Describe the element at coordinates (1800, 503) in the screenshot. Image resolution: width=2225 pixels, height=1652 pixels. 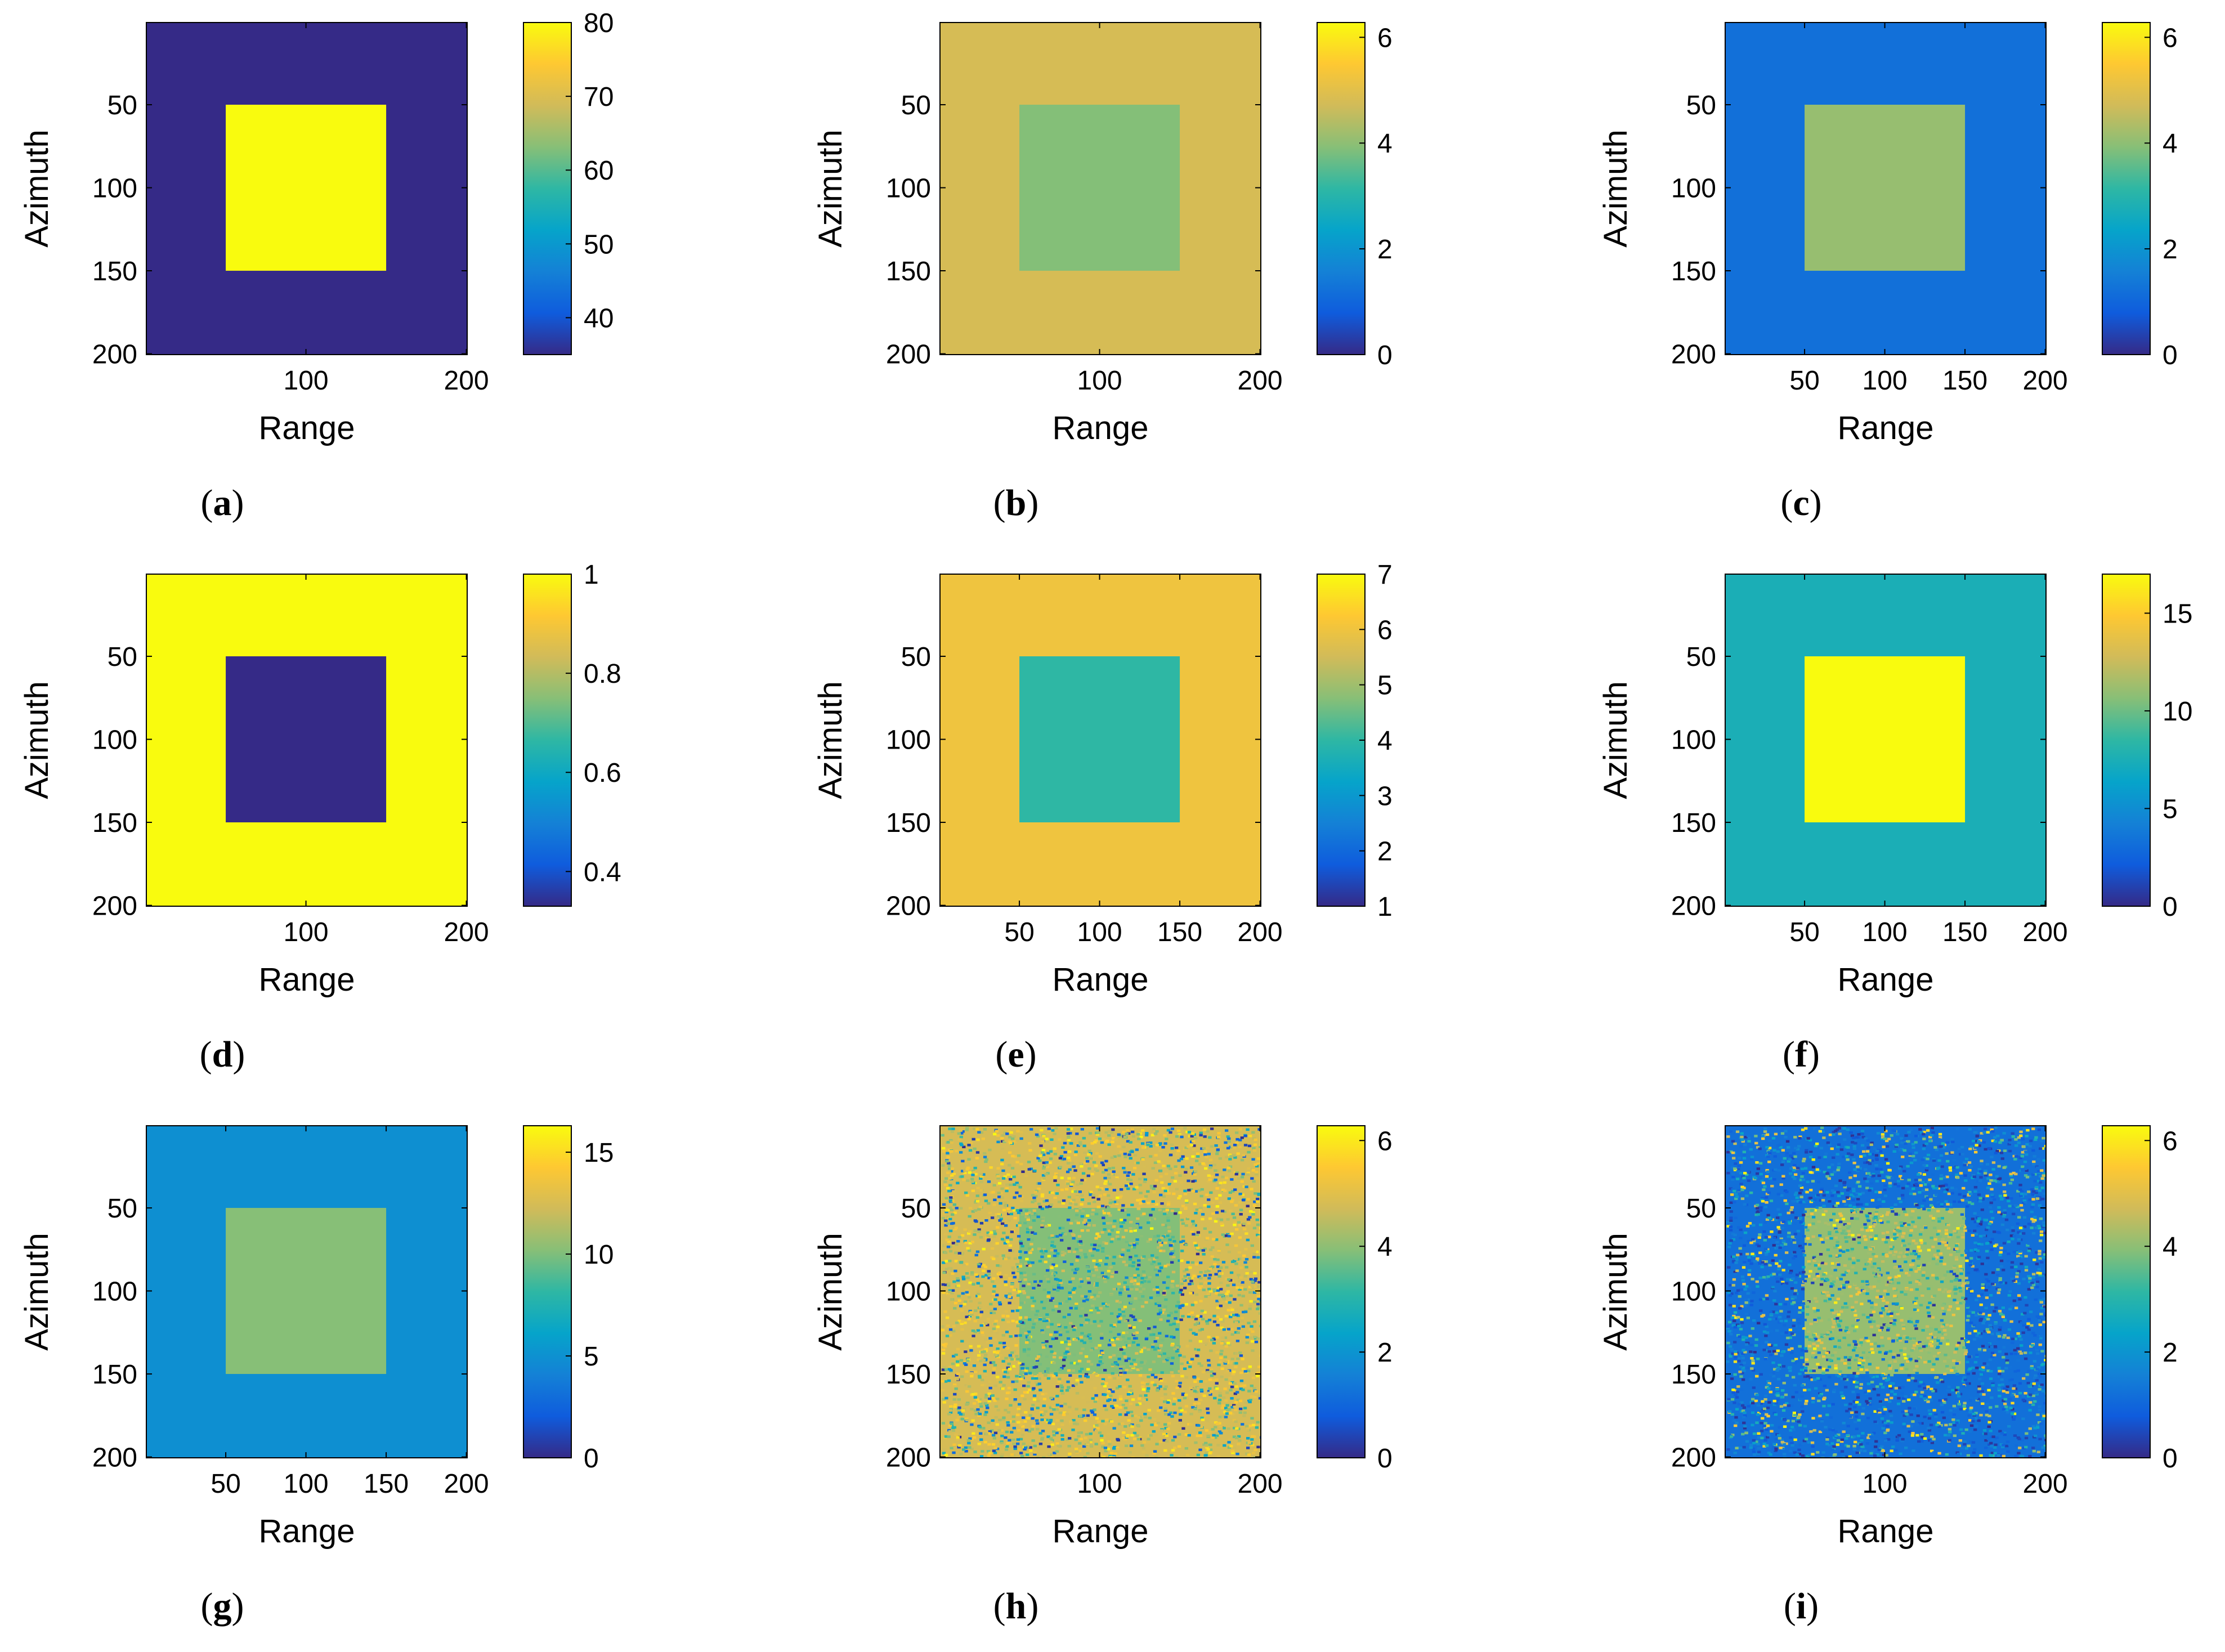
I see `panel-caption: (c)` at that location.